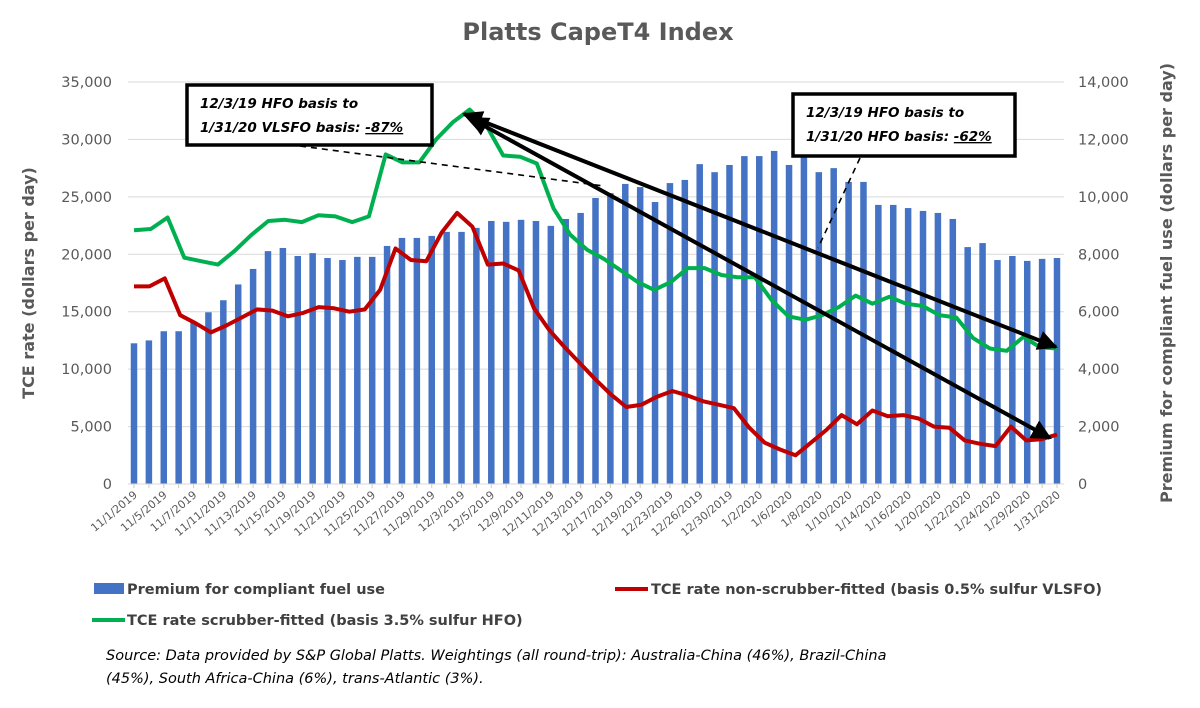  Describe the element at coordinates (279, 104) in the screenshot. I see `annotation-vlsfo-line1: 12/3/19 HFO basis to` at that location.